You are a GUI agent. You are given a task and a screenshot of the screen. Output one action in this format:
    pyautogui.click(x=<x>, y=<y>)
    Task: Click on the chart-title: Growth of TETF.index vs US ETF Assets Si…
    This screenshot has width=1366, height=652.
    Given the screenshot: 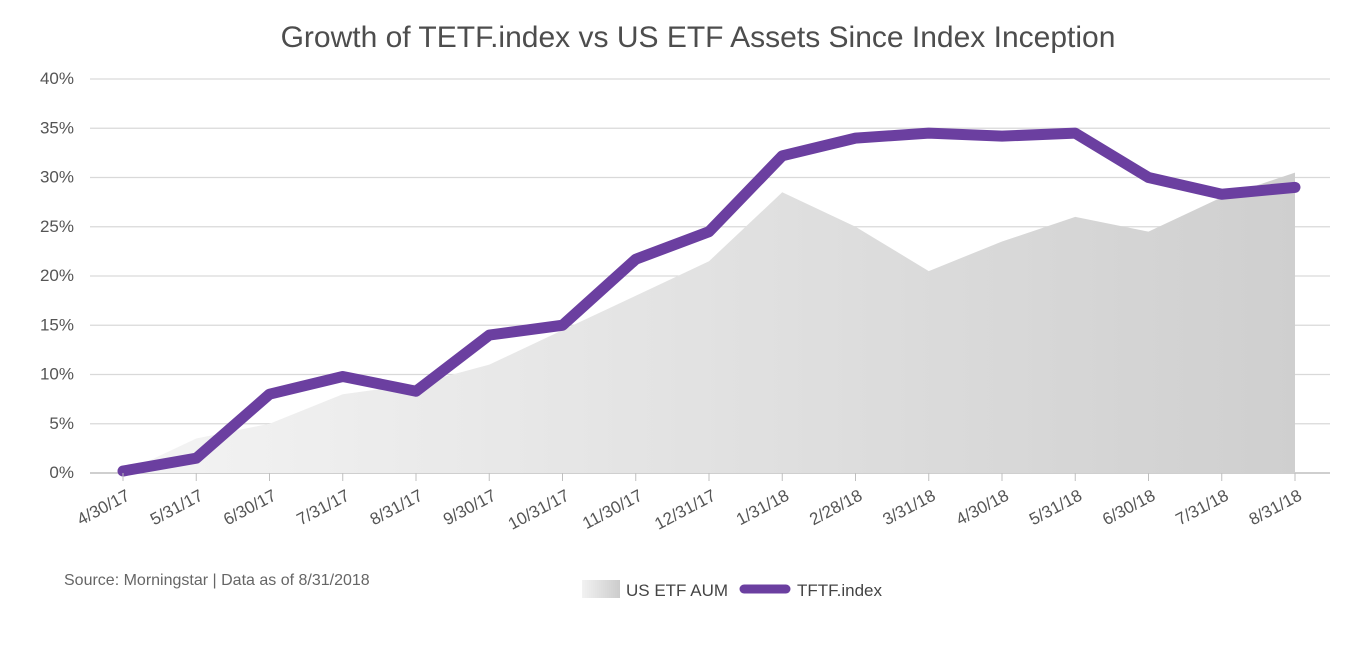 What is the action you would take?
    pyautogui.click(x=698, y=37)
    